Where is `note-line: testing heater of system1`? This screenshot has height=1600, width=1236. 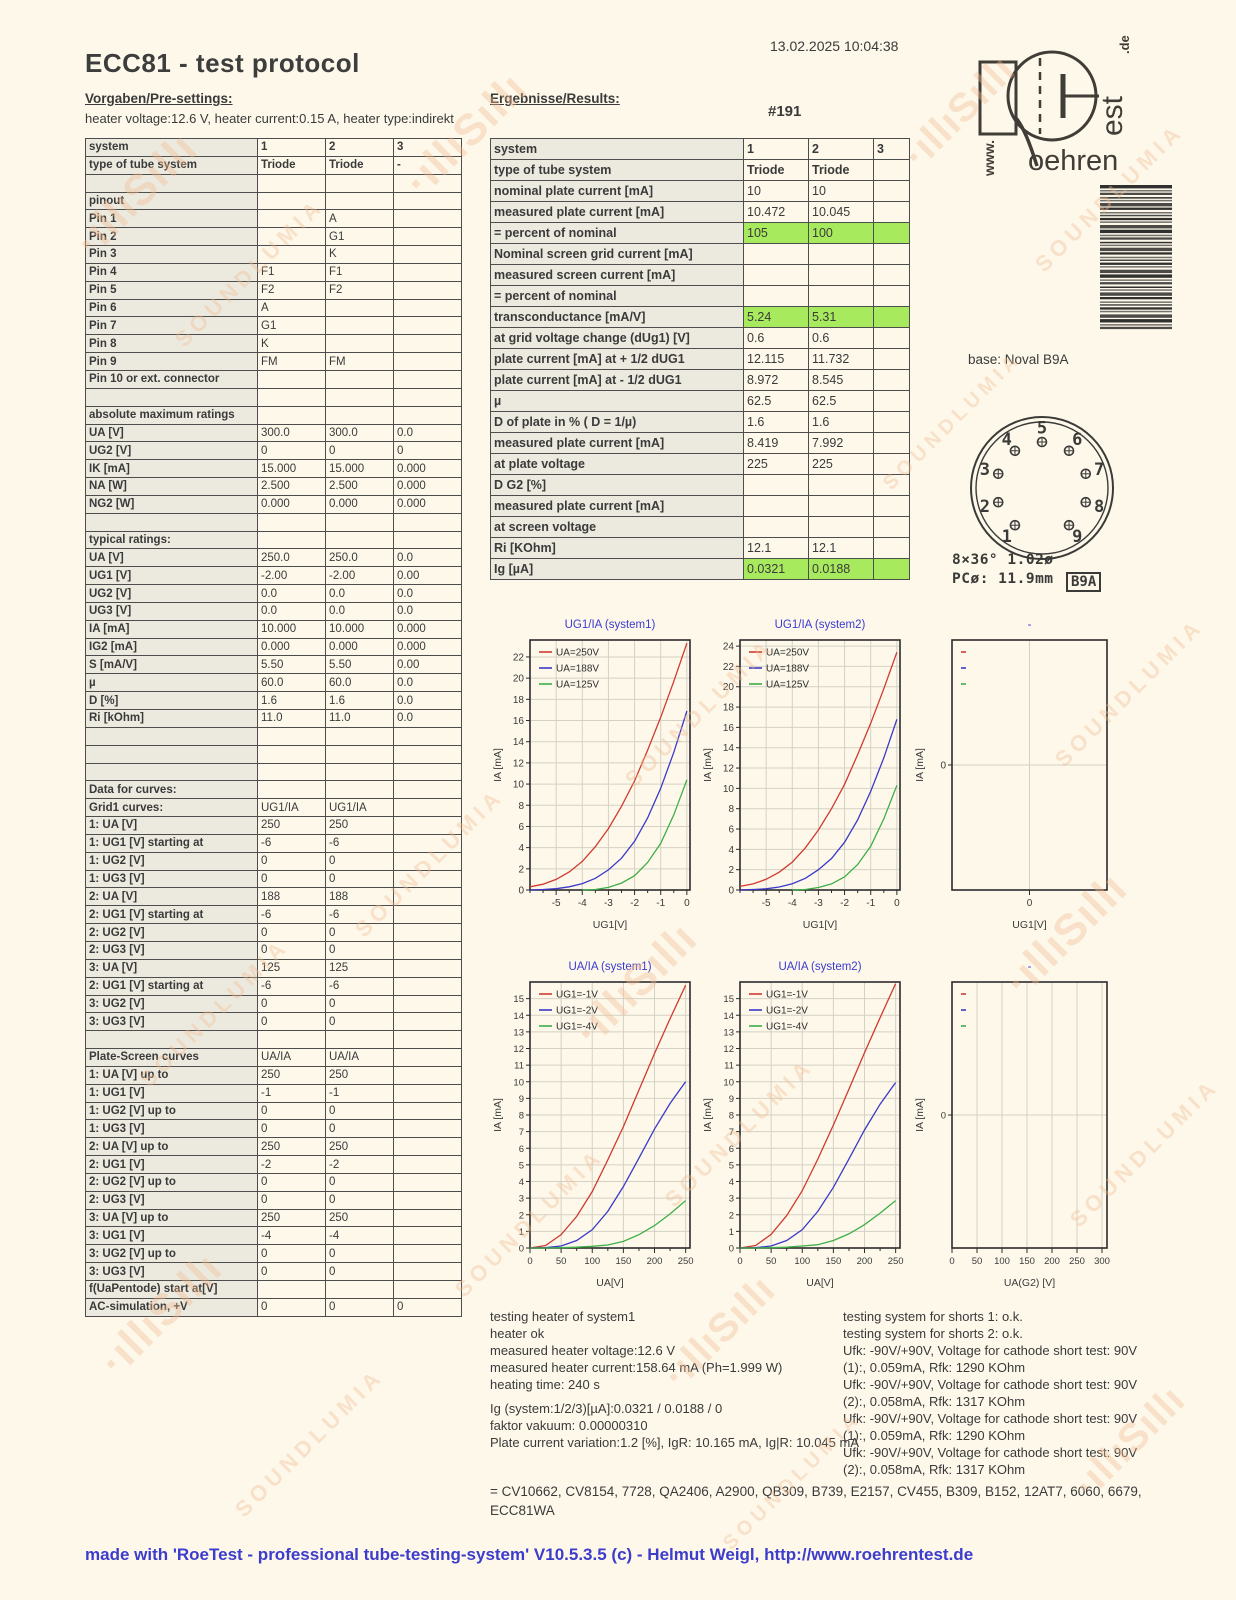
note-line: testing heater of system1 is located at coordinates (563, 1316).